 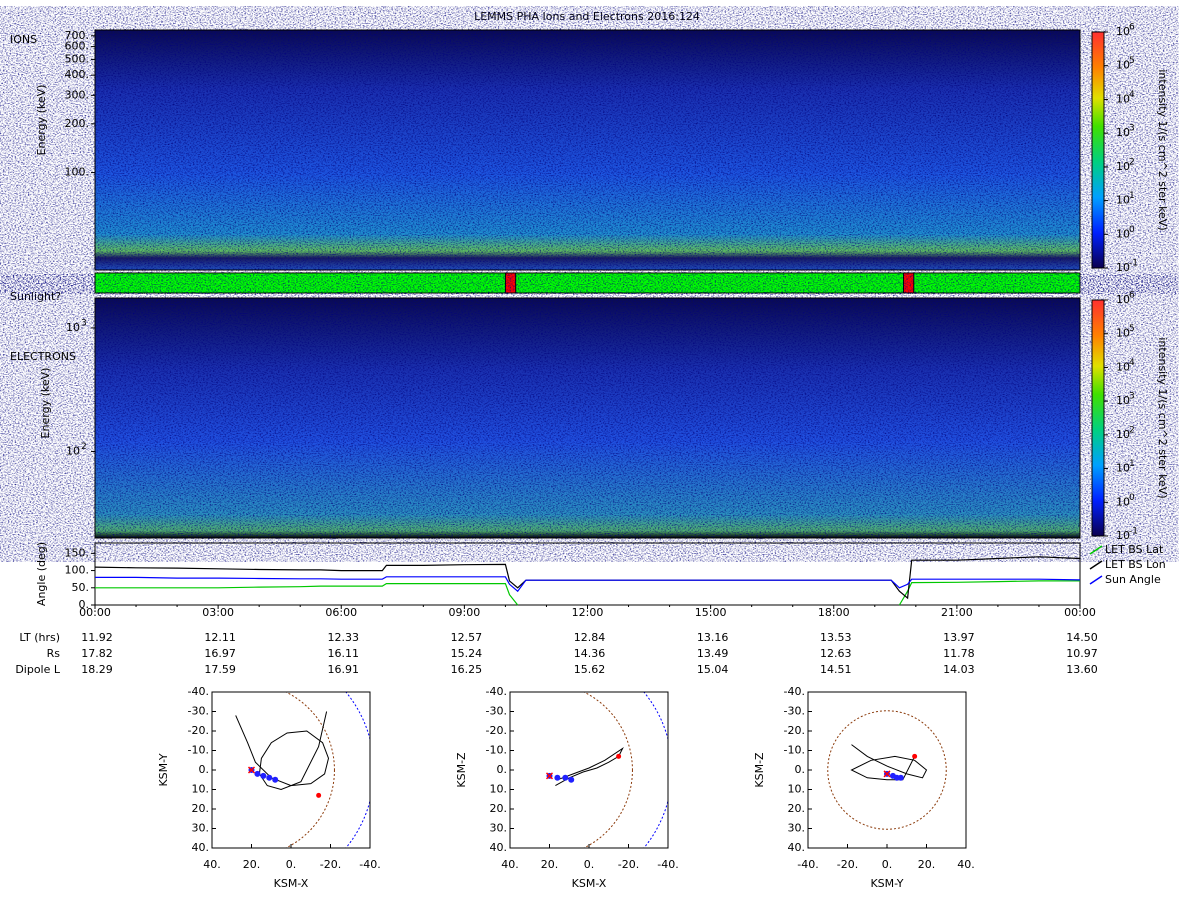 What do you see at coordinates (1132, 329) in the screenshot?
I see `colorbar-tick-label-exponent: 5` at bounding box center [1132, 329].